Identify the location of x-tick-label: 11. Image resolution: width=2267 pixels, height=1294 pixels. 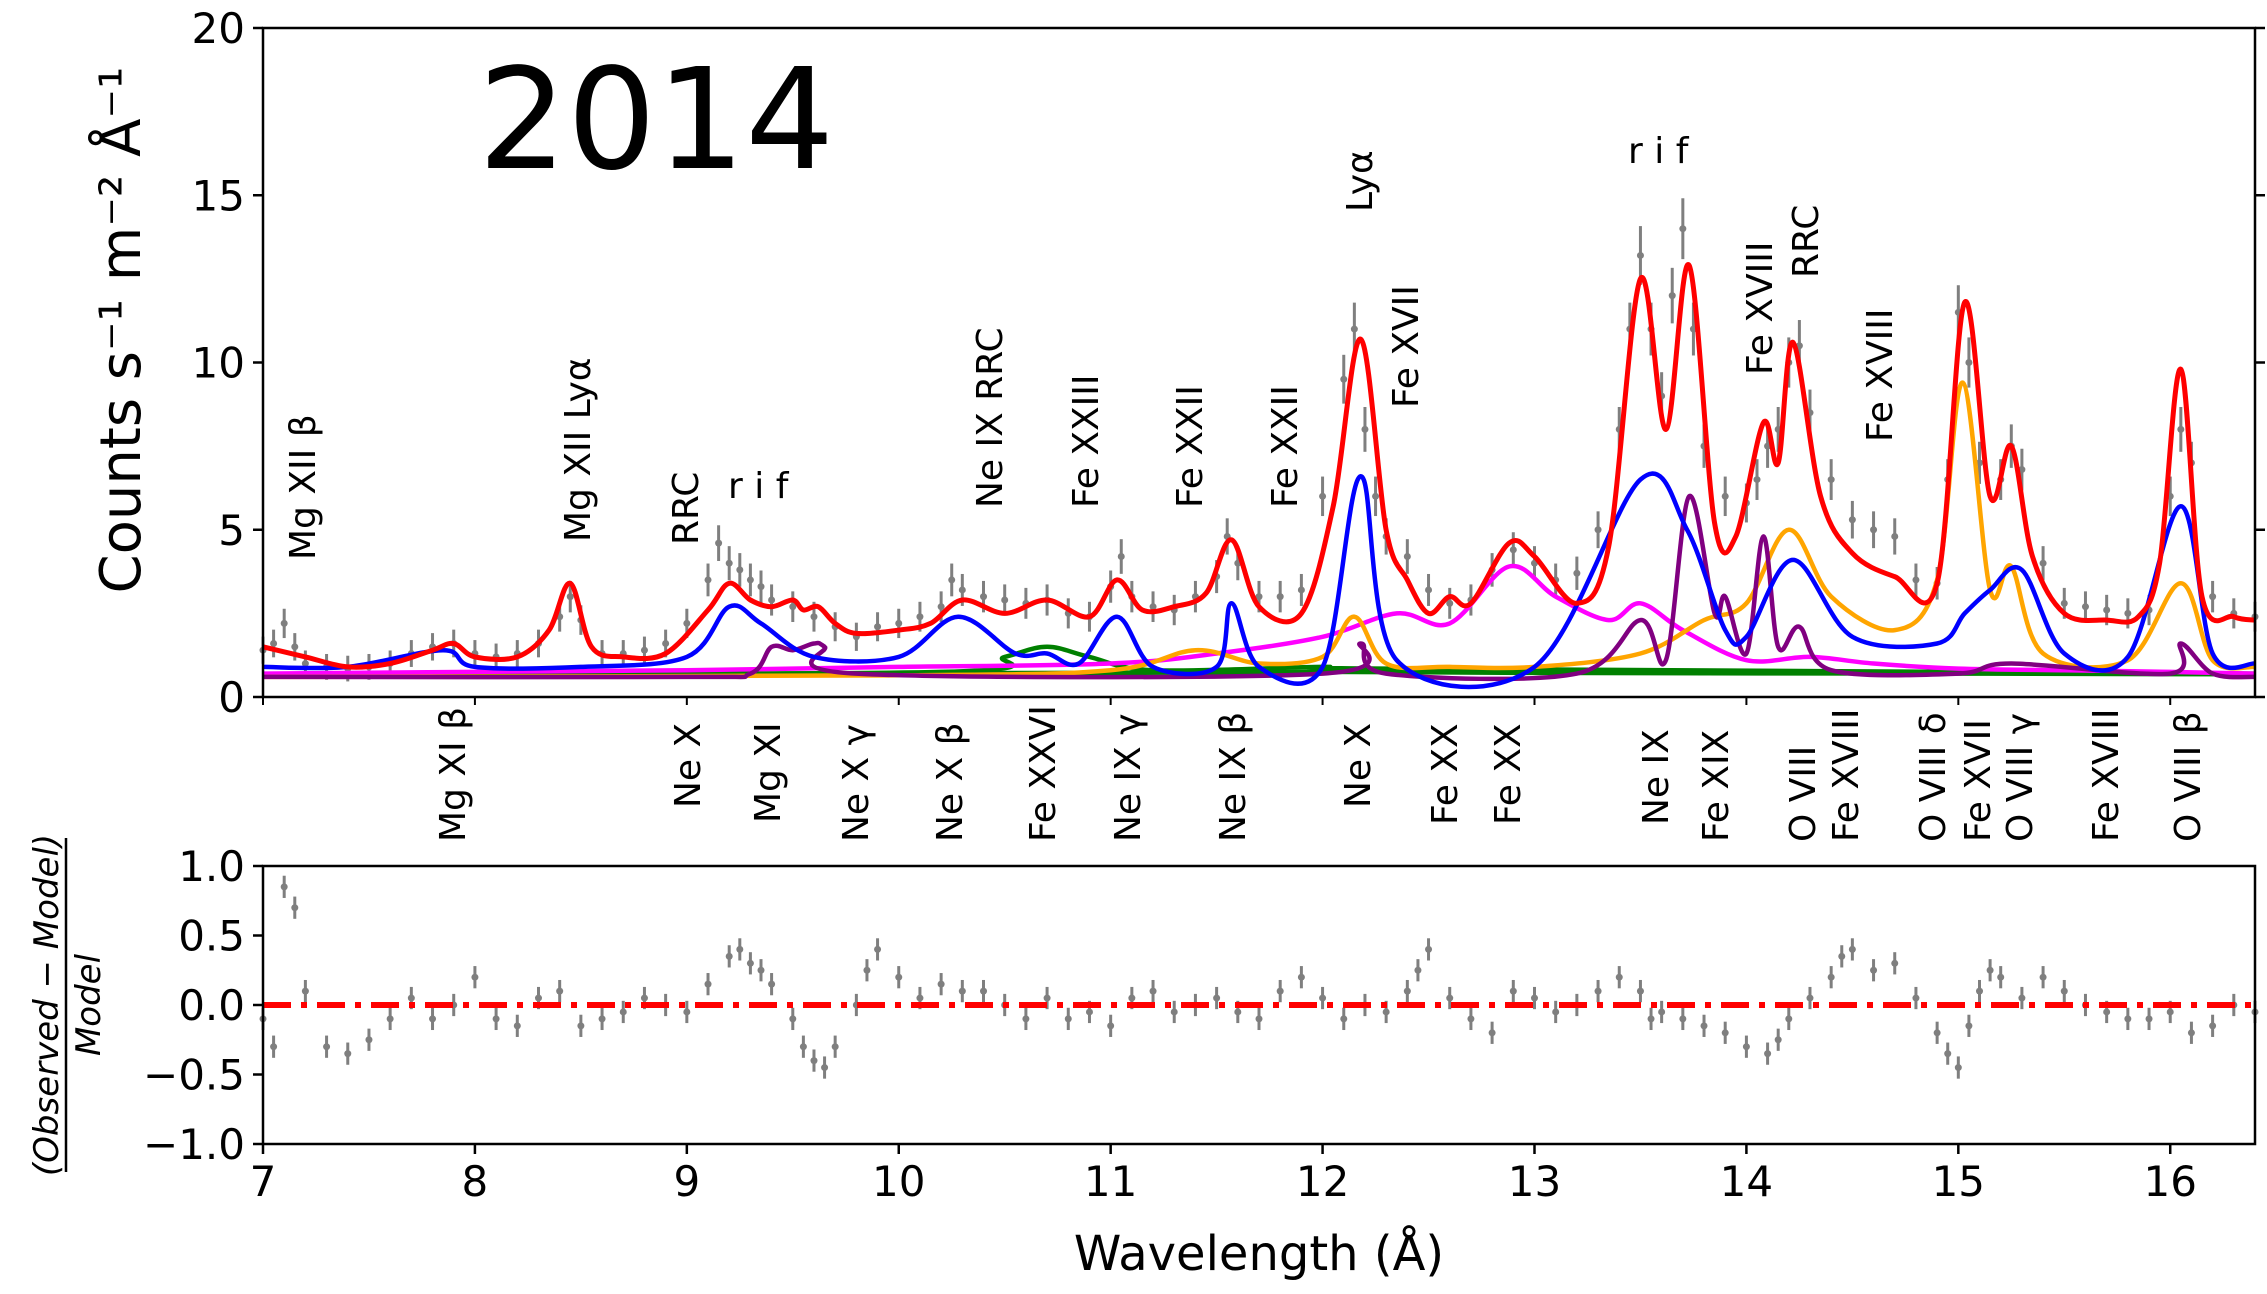
(1110, 1181).